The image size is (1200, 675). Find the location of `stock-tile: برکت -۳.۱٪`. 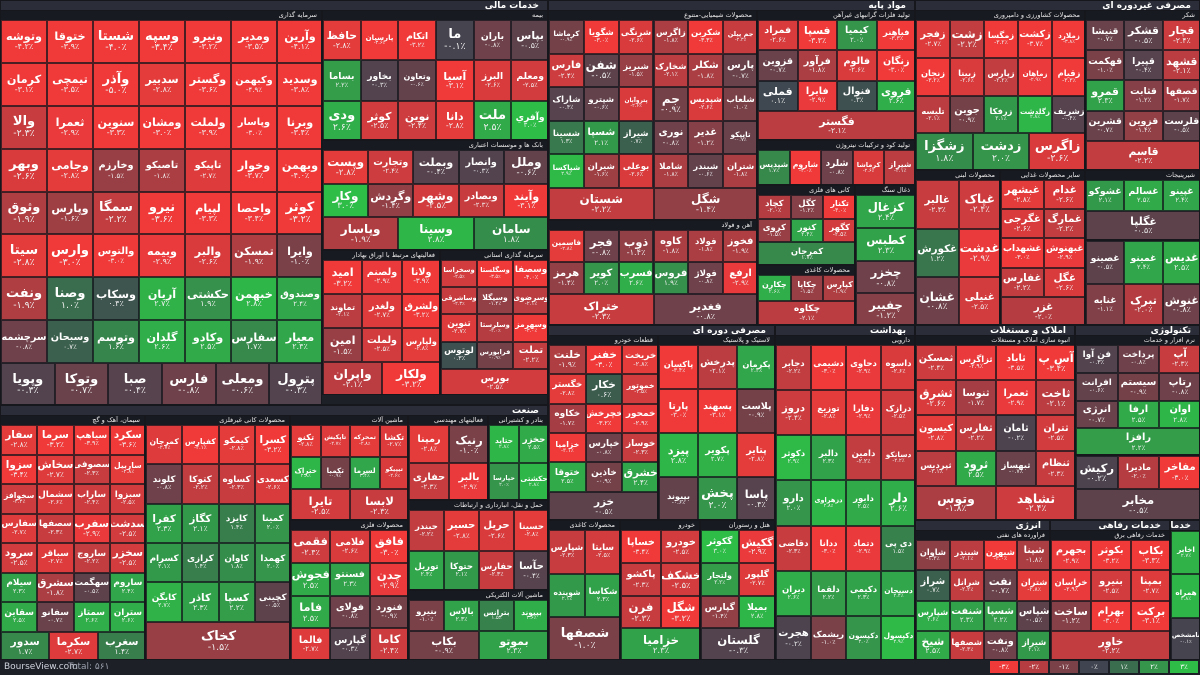

stock-tile: برکت -۳.۱٪ is located at coordinates (1150, 615).